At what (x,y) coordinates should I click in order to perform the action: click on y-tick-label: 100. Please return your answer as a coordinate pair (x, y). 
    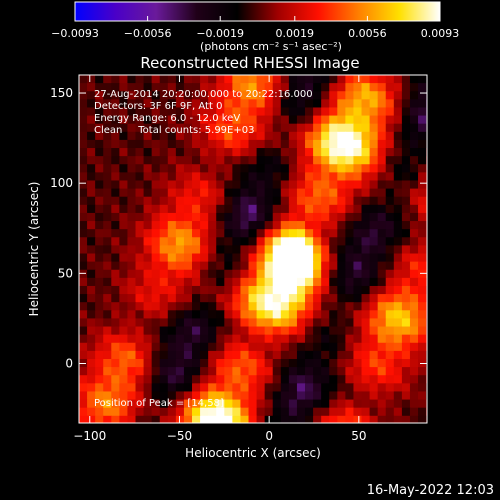
    Looking at the image, I should click on (61, 183).